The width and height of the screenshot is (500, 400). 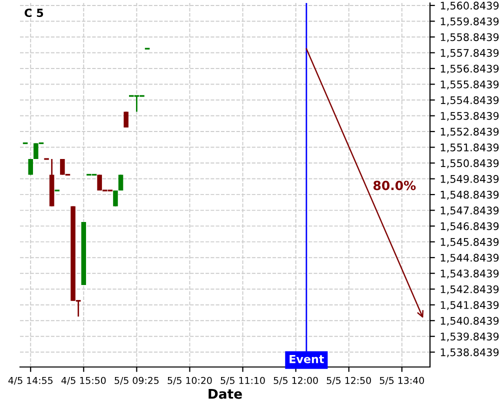 I want to click on x-tick-label: 5/5 12:50, so click(x=348, y=380).